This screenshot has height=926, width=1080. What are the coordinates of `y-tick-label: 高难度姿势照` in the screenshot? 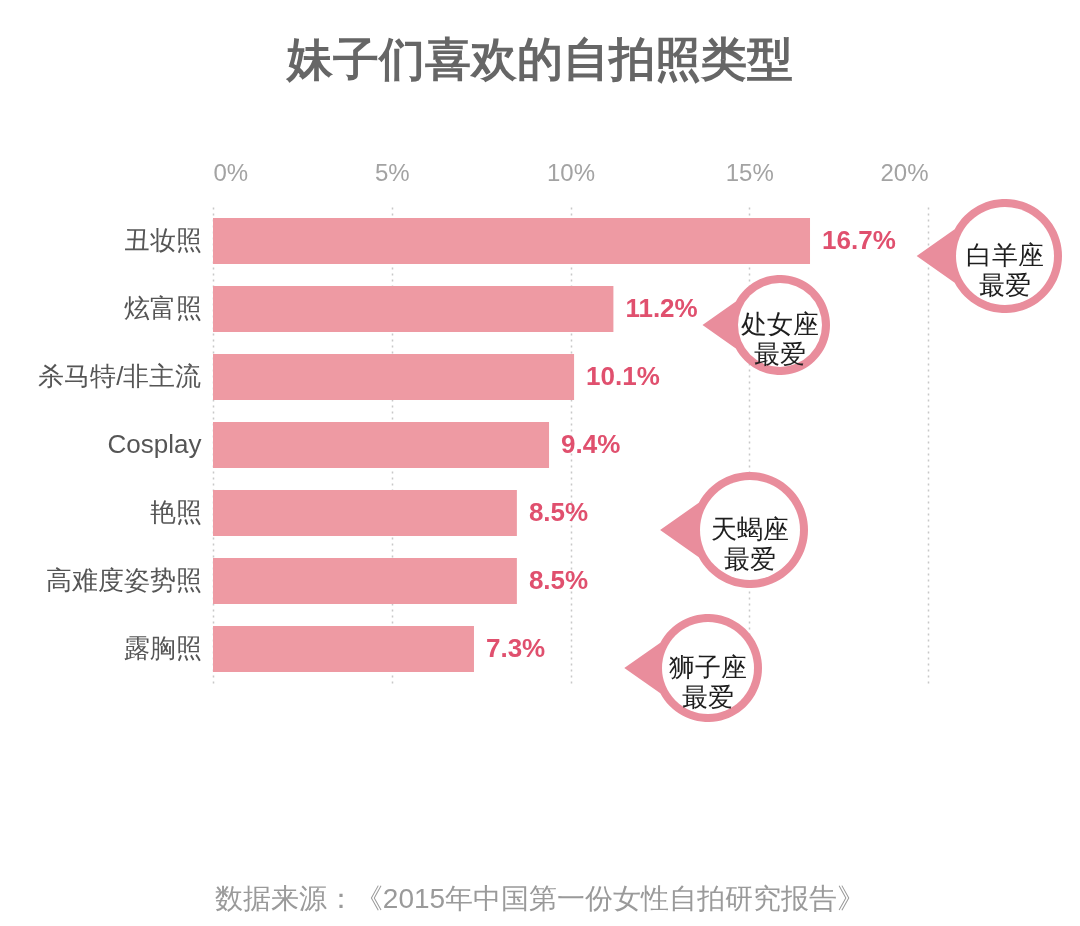 It's located at (123, 580).